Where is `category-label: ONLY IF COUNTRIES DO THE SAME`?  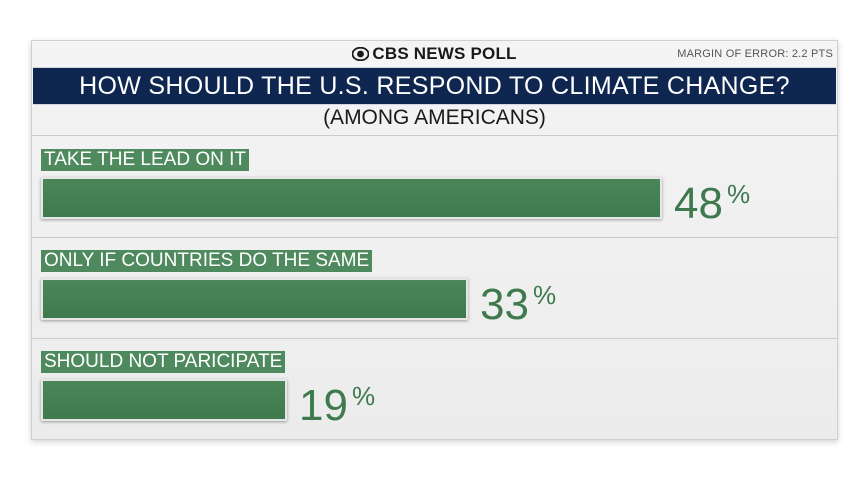 category-label: ONLY IF COUNTRIES DO THE SAME is located at coordinates (207, 261).